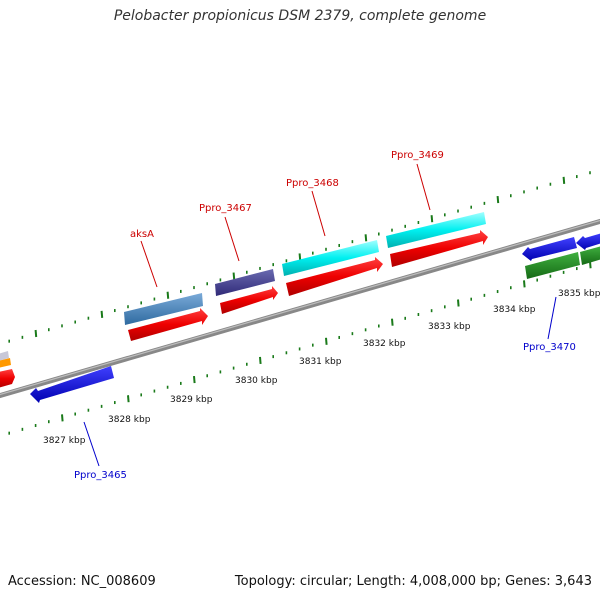 The height and width of the screenshot is (600, 600). Describe the element at coordinates (191, 400) in the screenshot. I see `scale-label-3829: 3829 kbp` at that location.